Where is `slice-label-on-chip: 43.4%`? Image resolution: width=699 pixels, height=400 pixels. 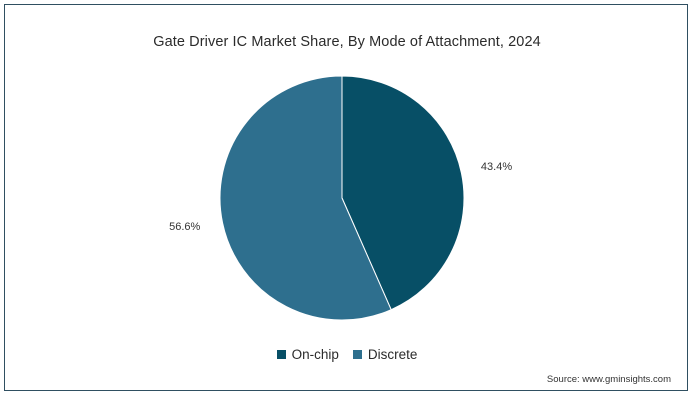 slice-label-on-chip: 43.4% is located at coordinates (496, 167).